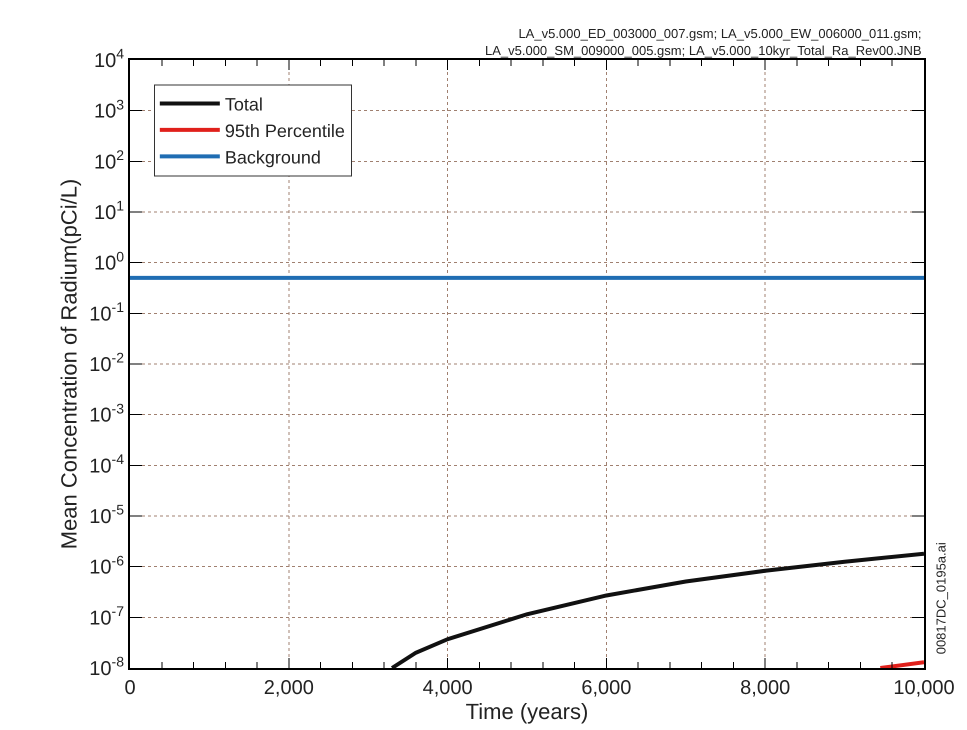  What do you see at coordinates (109, 261) in the screenshot?
I see `y-tick-label: 10$^{0}$` at bounding box center [109, 261].